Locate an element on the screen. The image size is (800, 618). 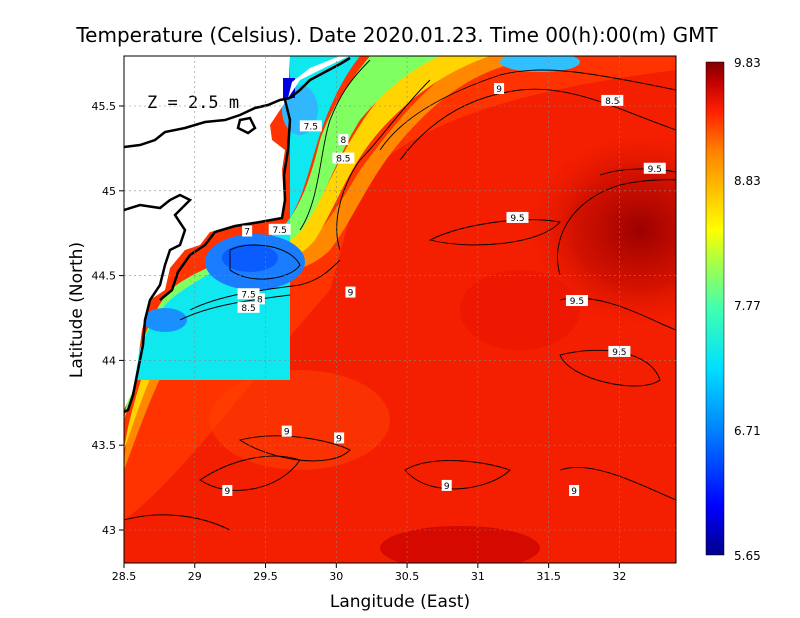
colorbar is located at coordinates (715, 308).